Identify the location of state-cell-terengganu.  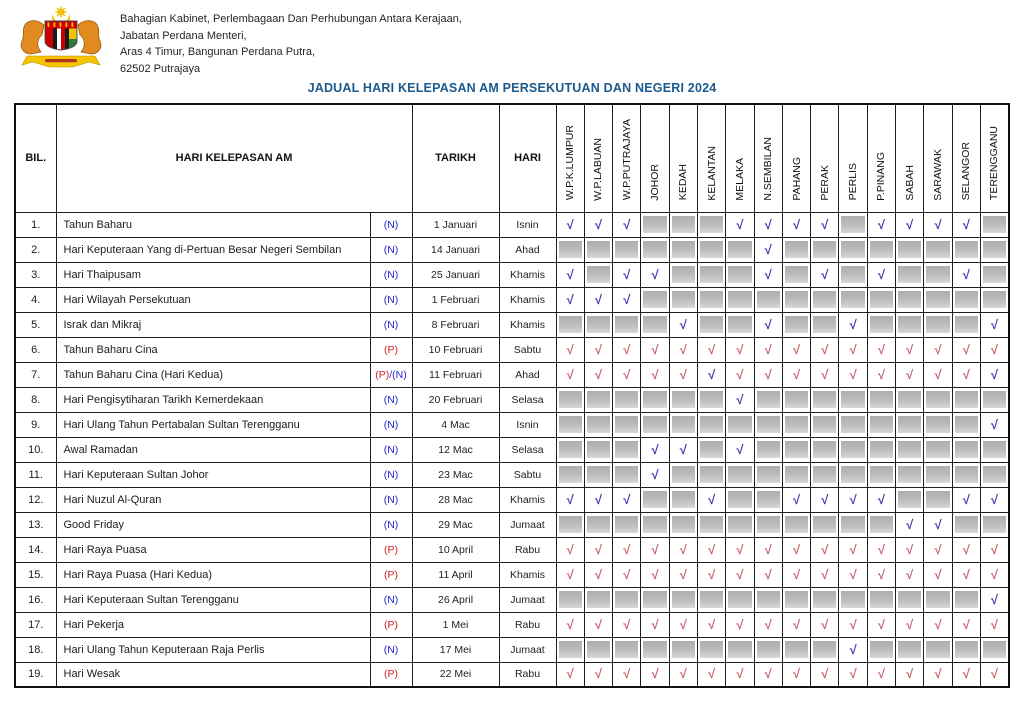
(994, 399).